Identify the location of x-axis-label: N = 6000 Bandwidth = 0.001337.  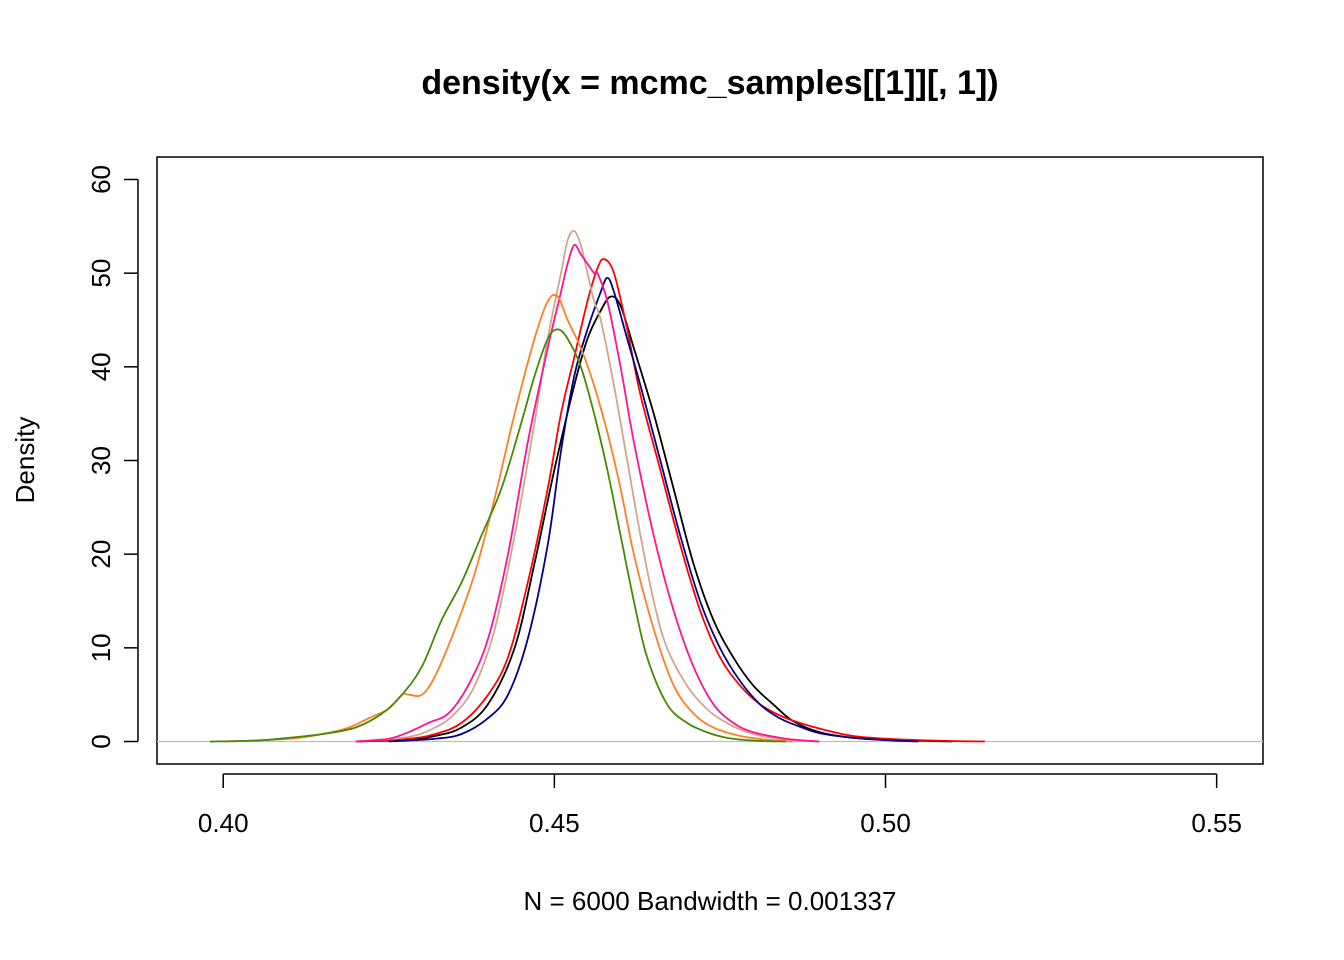
(710, 901).